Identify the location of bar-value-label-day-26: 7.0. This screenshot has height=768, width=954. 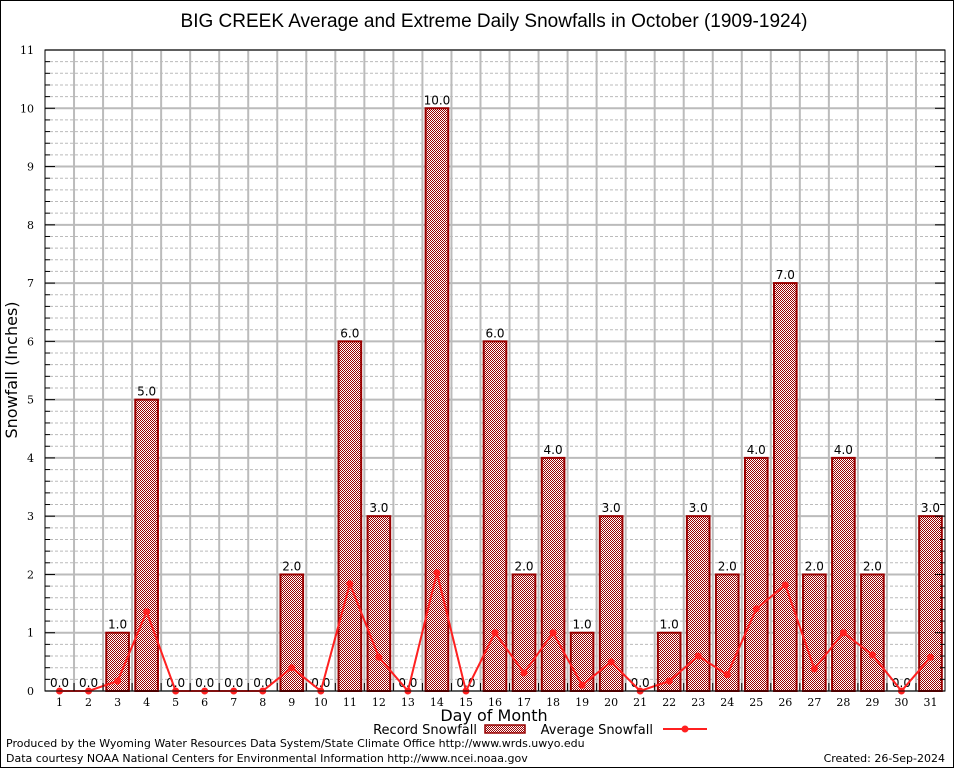
(785, 275).